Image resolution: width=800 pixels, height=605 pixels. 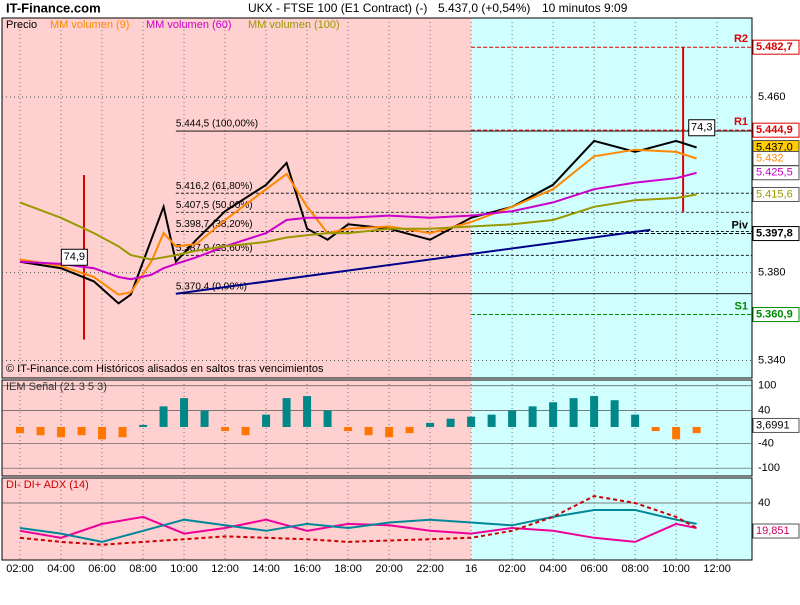 I want to click on fibo-label: 5.398,7 (38,20%), so click(x=214, y=224).